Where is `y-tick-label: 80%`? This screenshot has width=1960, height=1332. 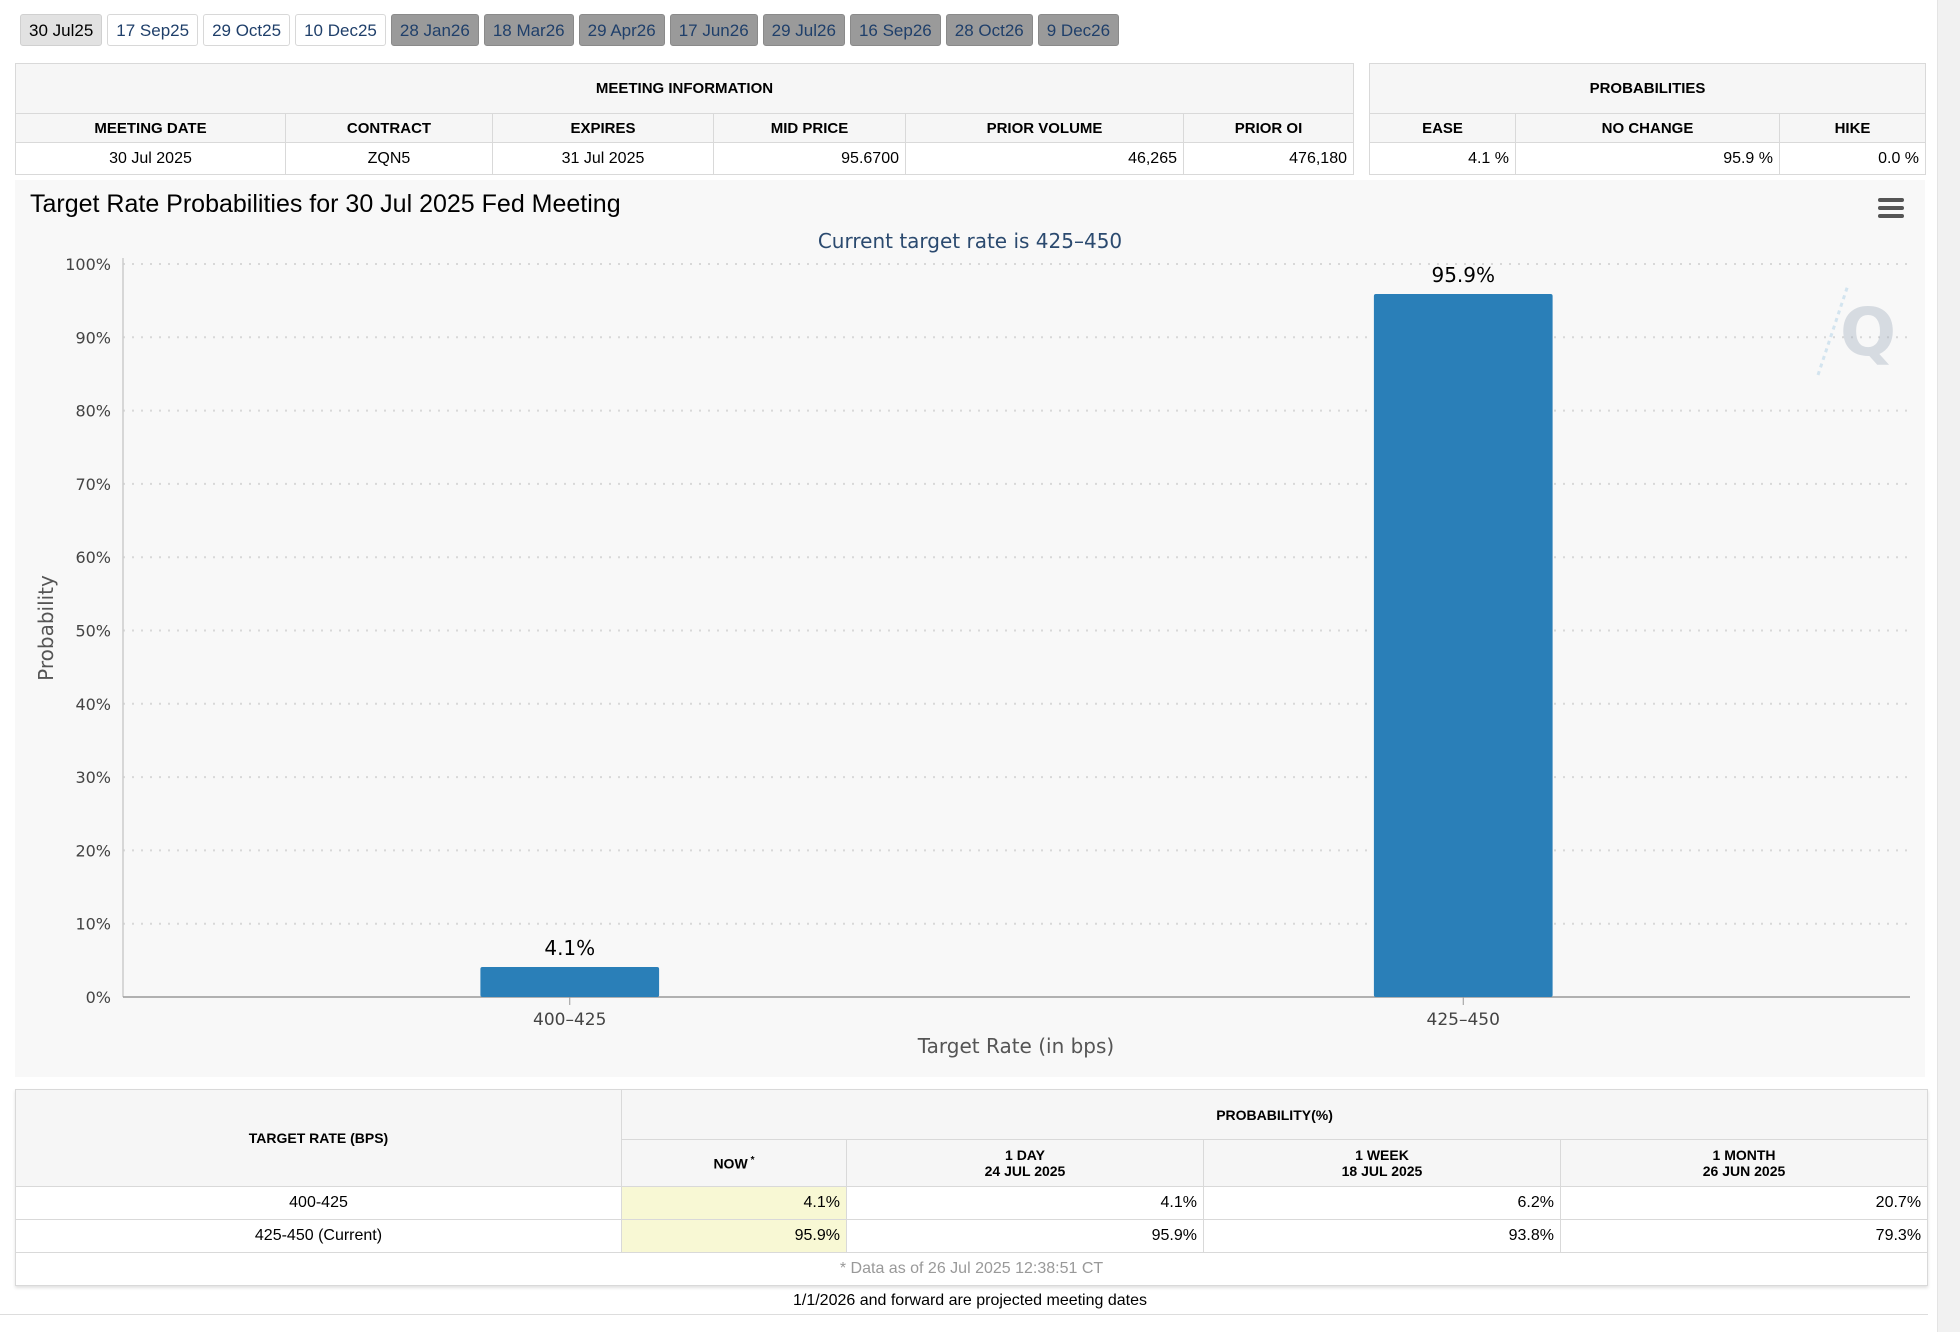
y-tick-label: 80% is located at coordinates (93, 411).